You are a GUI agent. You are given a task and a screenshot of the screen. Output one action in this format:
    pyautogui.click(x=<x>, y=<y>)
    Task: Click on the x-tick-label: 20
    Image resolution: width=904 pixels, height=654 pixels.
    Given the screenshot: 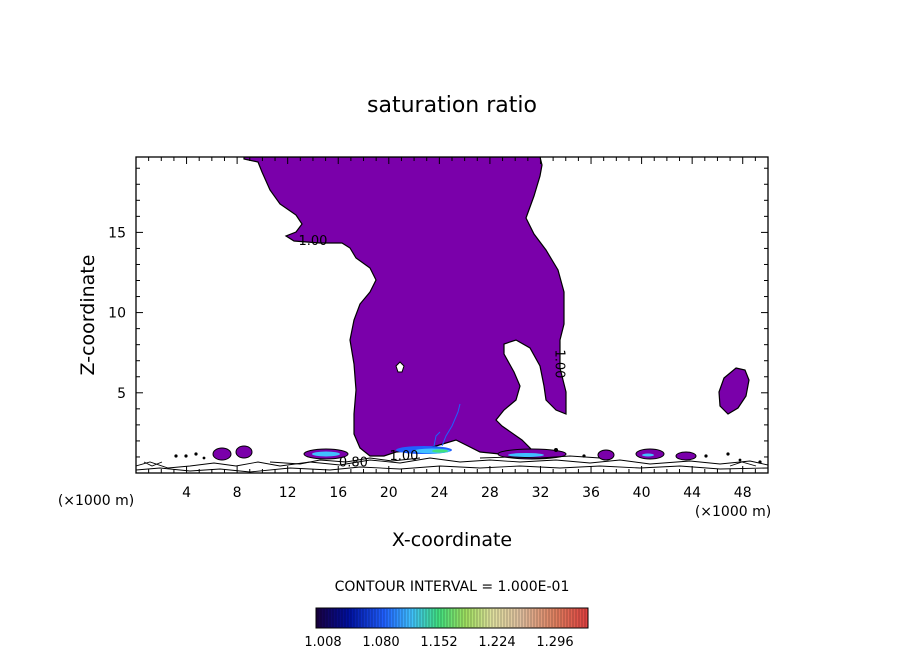 What is the action you would take?
    pyautogui.click(x=389, y=493)
    